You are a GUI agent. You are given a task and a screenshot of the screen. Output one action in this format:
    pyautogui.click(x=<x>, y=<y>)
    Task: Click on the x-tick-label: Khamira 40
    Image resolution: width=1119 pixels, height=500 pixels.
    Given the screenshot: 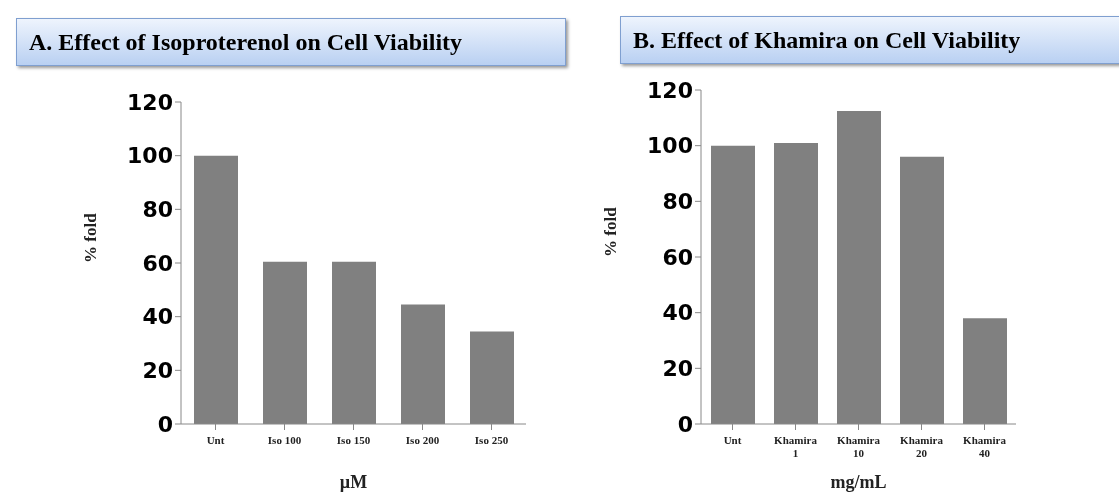 What is the action you would take?
    pyautogui.click(x=985, y=446)
    